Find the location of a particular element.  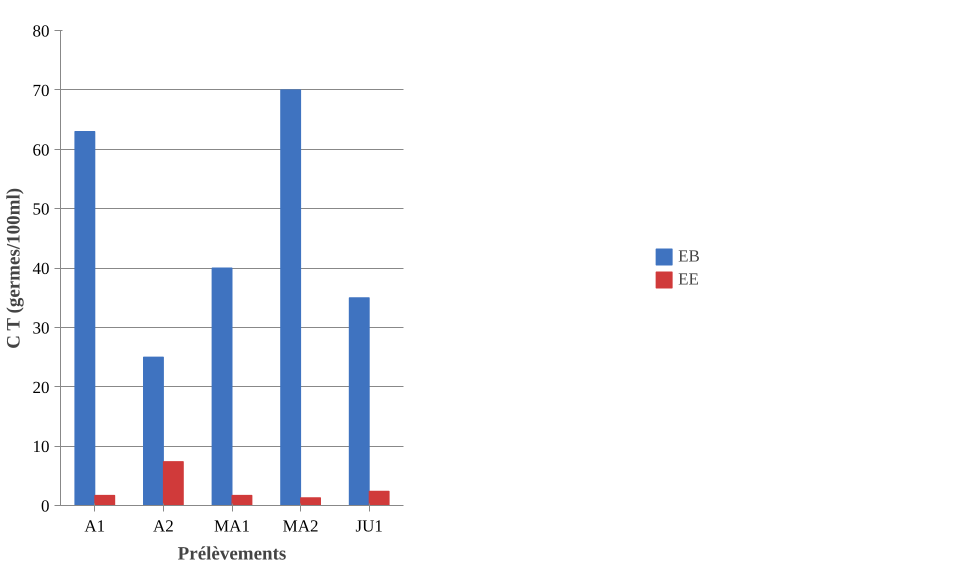

x-axis-title: Prélèvements is located at coordinates (232, 554).